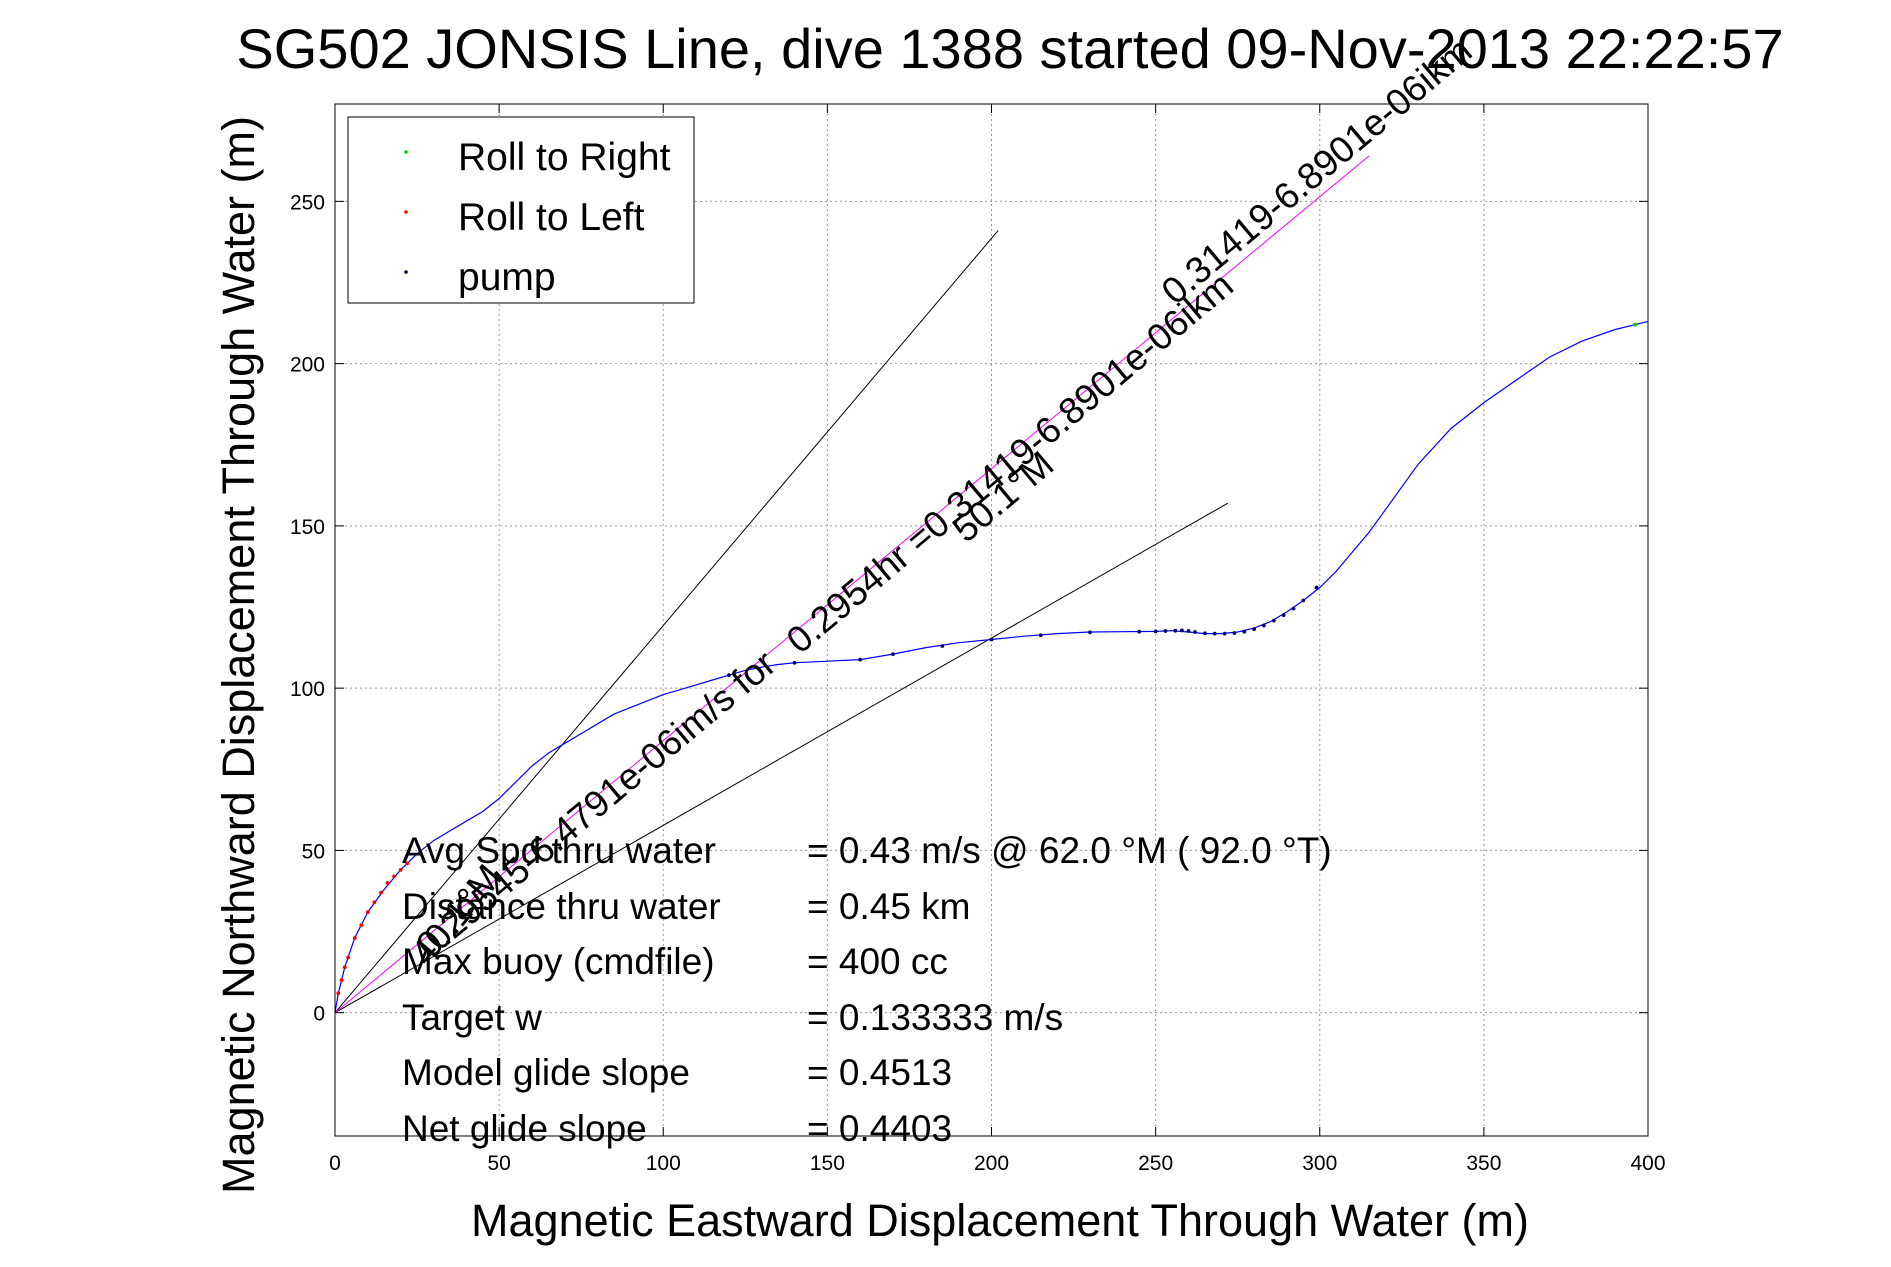  Describe the element at coordinates (406, 272) in the screenshot. I see `legend-marker-pump` at that location.